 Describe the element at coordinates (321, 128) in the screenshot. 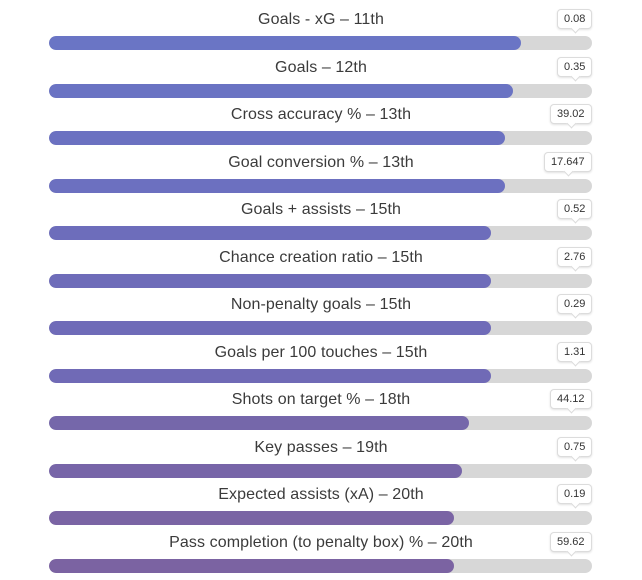

I see `stat-row: Cross accuracy % – 13th 39.02` at that location.